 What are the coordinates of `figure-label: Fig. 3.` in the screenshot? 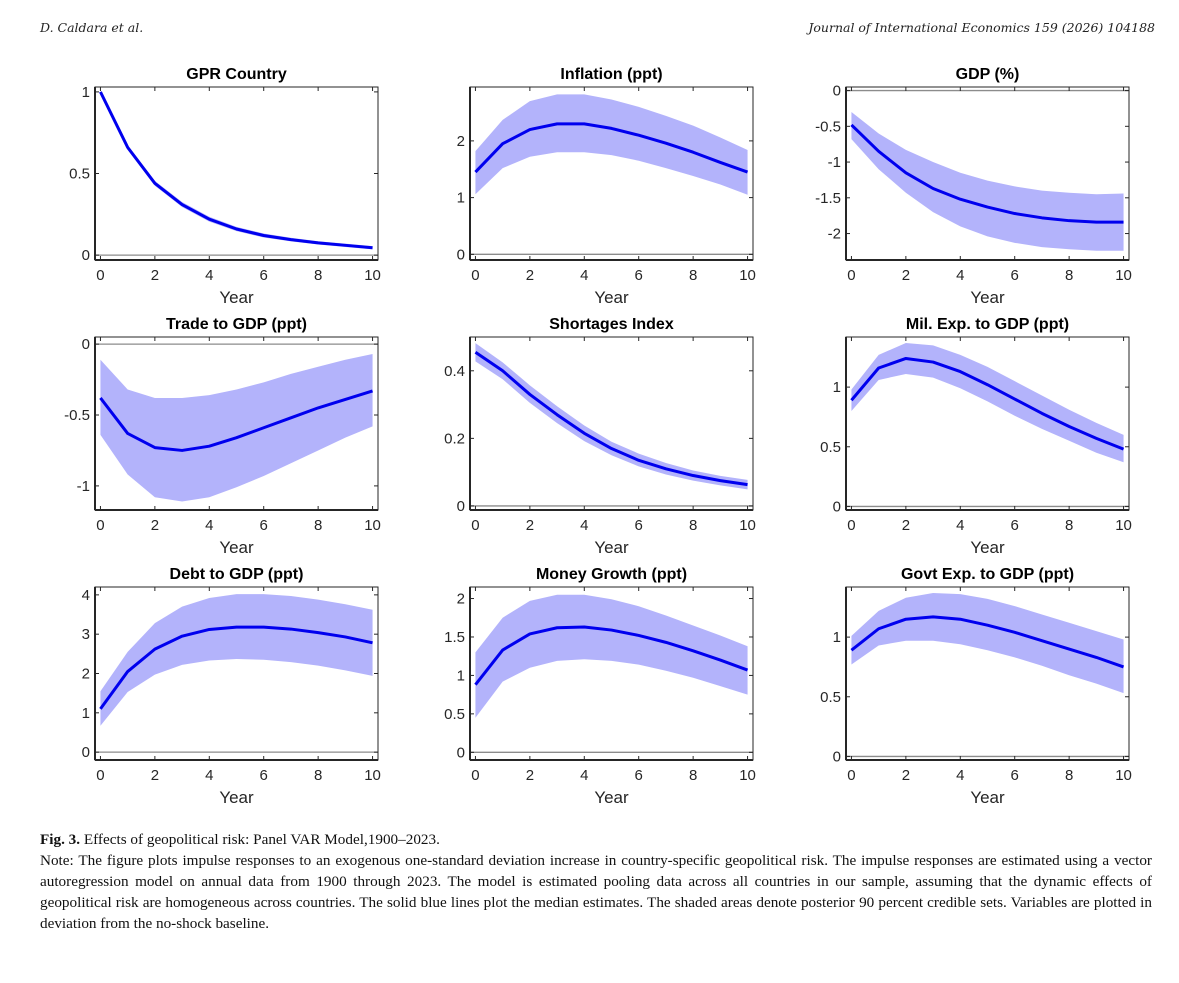 It's located at (60, 839).